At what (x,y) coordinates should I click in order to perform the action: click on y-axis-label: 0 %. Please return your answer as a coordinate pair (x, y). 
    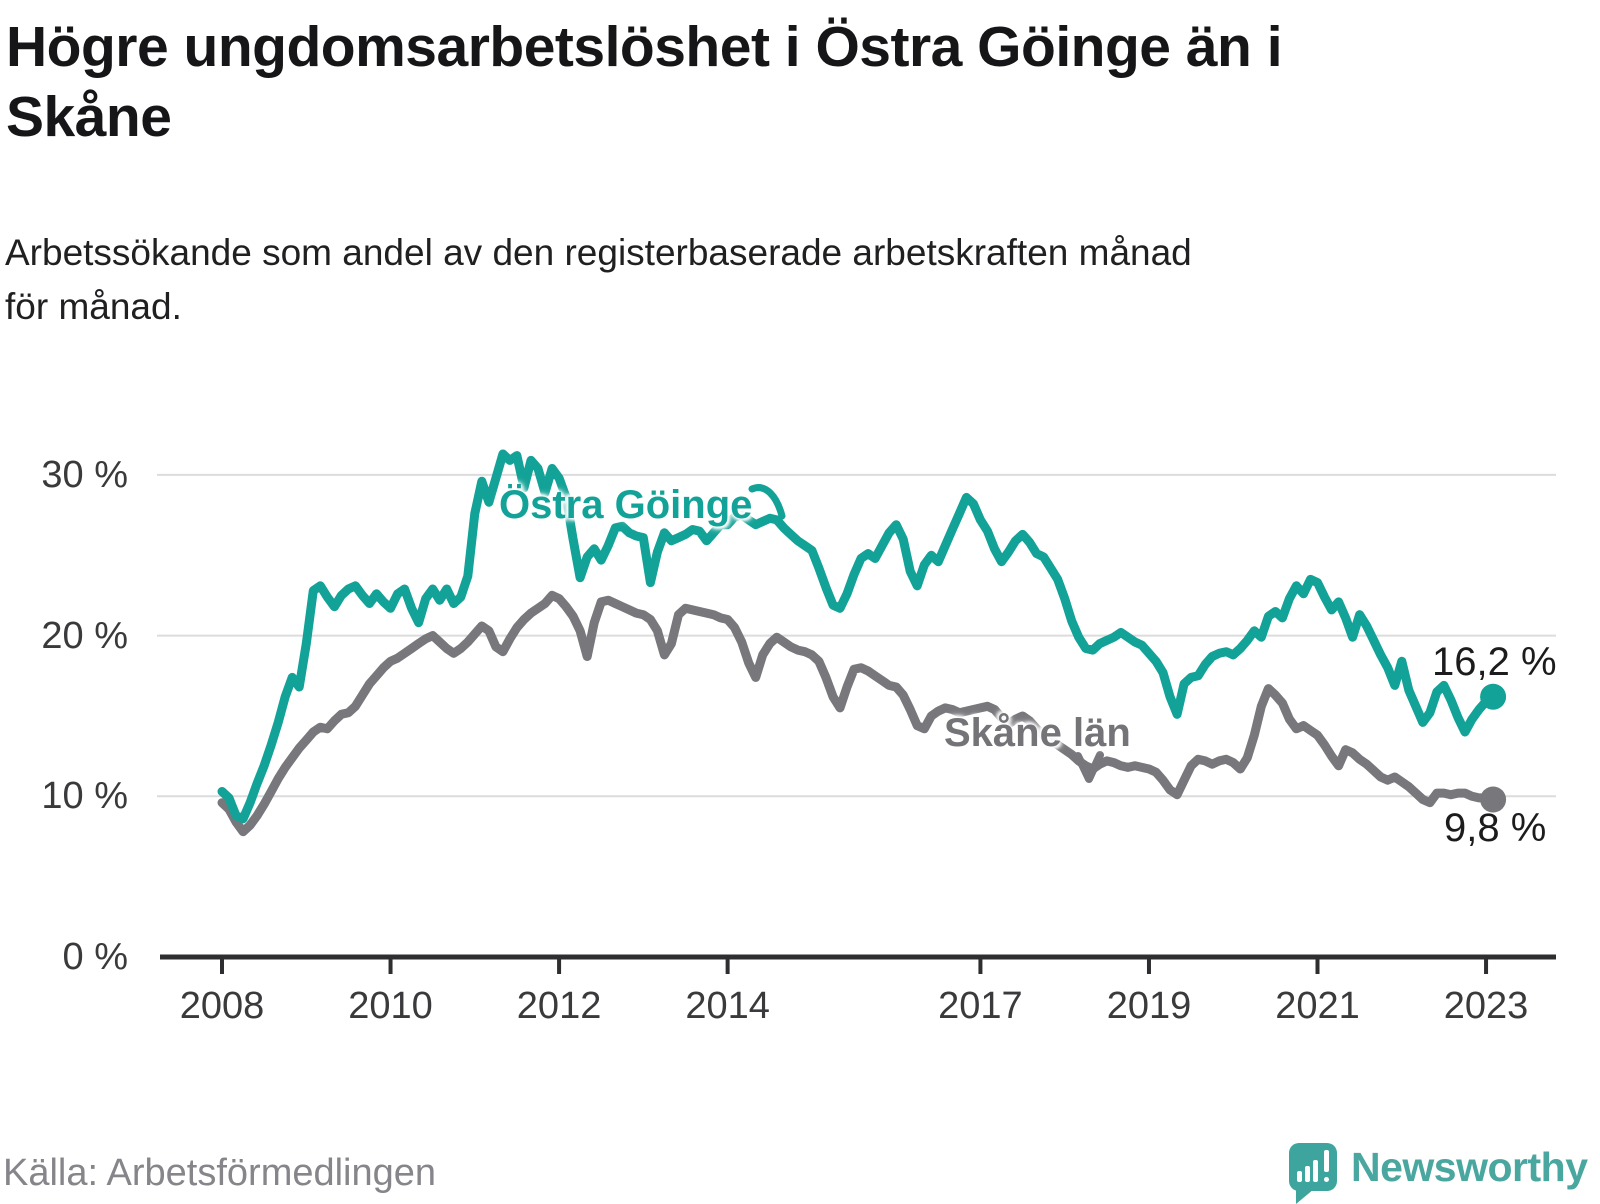
    Looking at the image, I should click on (95, 957).